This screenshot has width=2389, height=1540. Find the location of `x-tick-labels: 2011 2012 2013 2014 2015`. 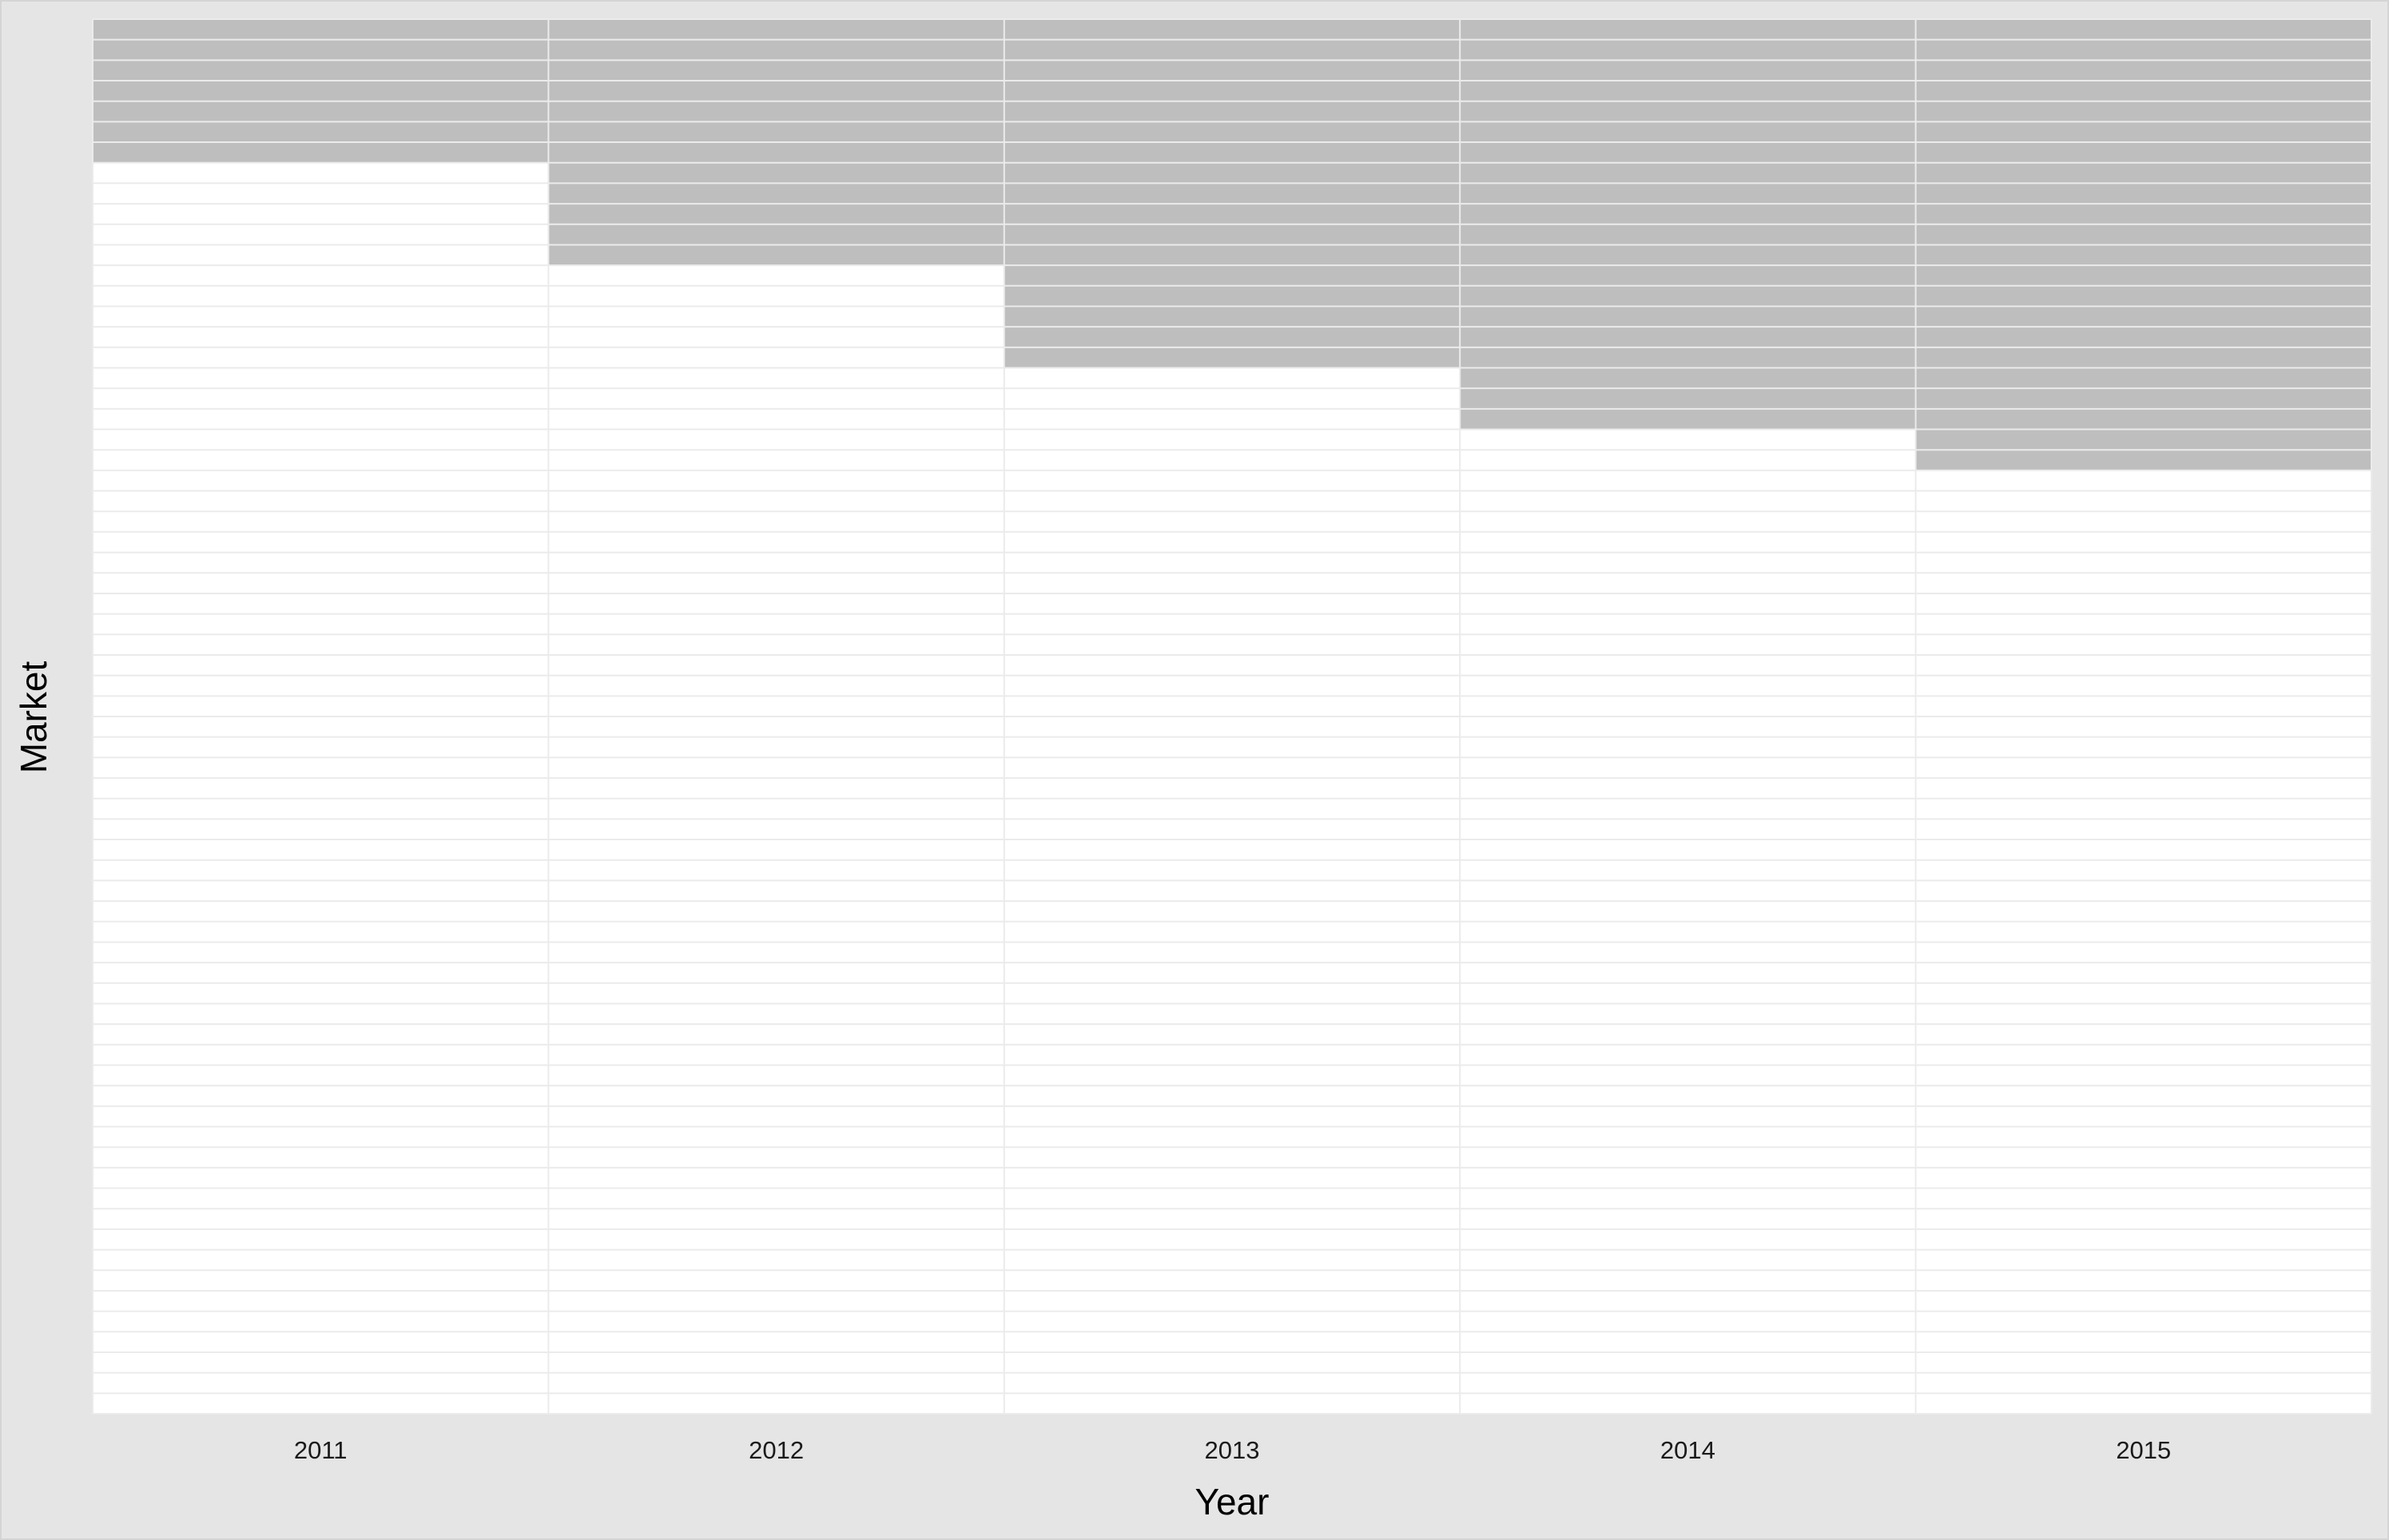

x-tick-labels: 2011 2012 2013 2014 2015 is located at coordinates (1232, 1450).